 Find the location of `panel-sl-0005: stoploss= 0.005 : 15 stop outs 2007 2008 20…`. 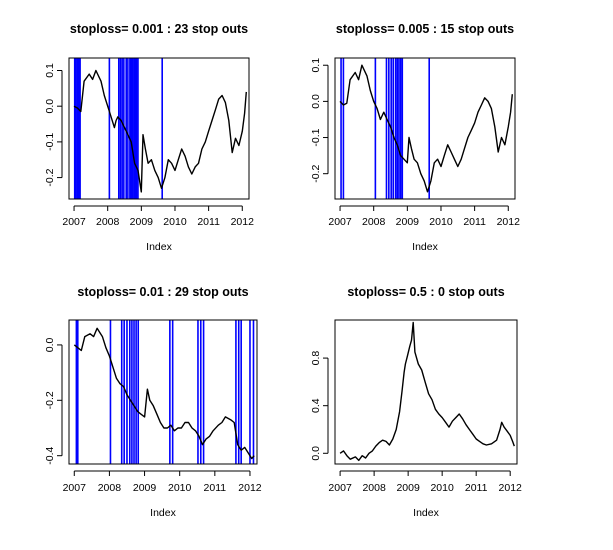

panel-sl-0005: stoploss= 0.005 : 15 stop outs 2007 2008 20… is located at coordinates (415, 137).